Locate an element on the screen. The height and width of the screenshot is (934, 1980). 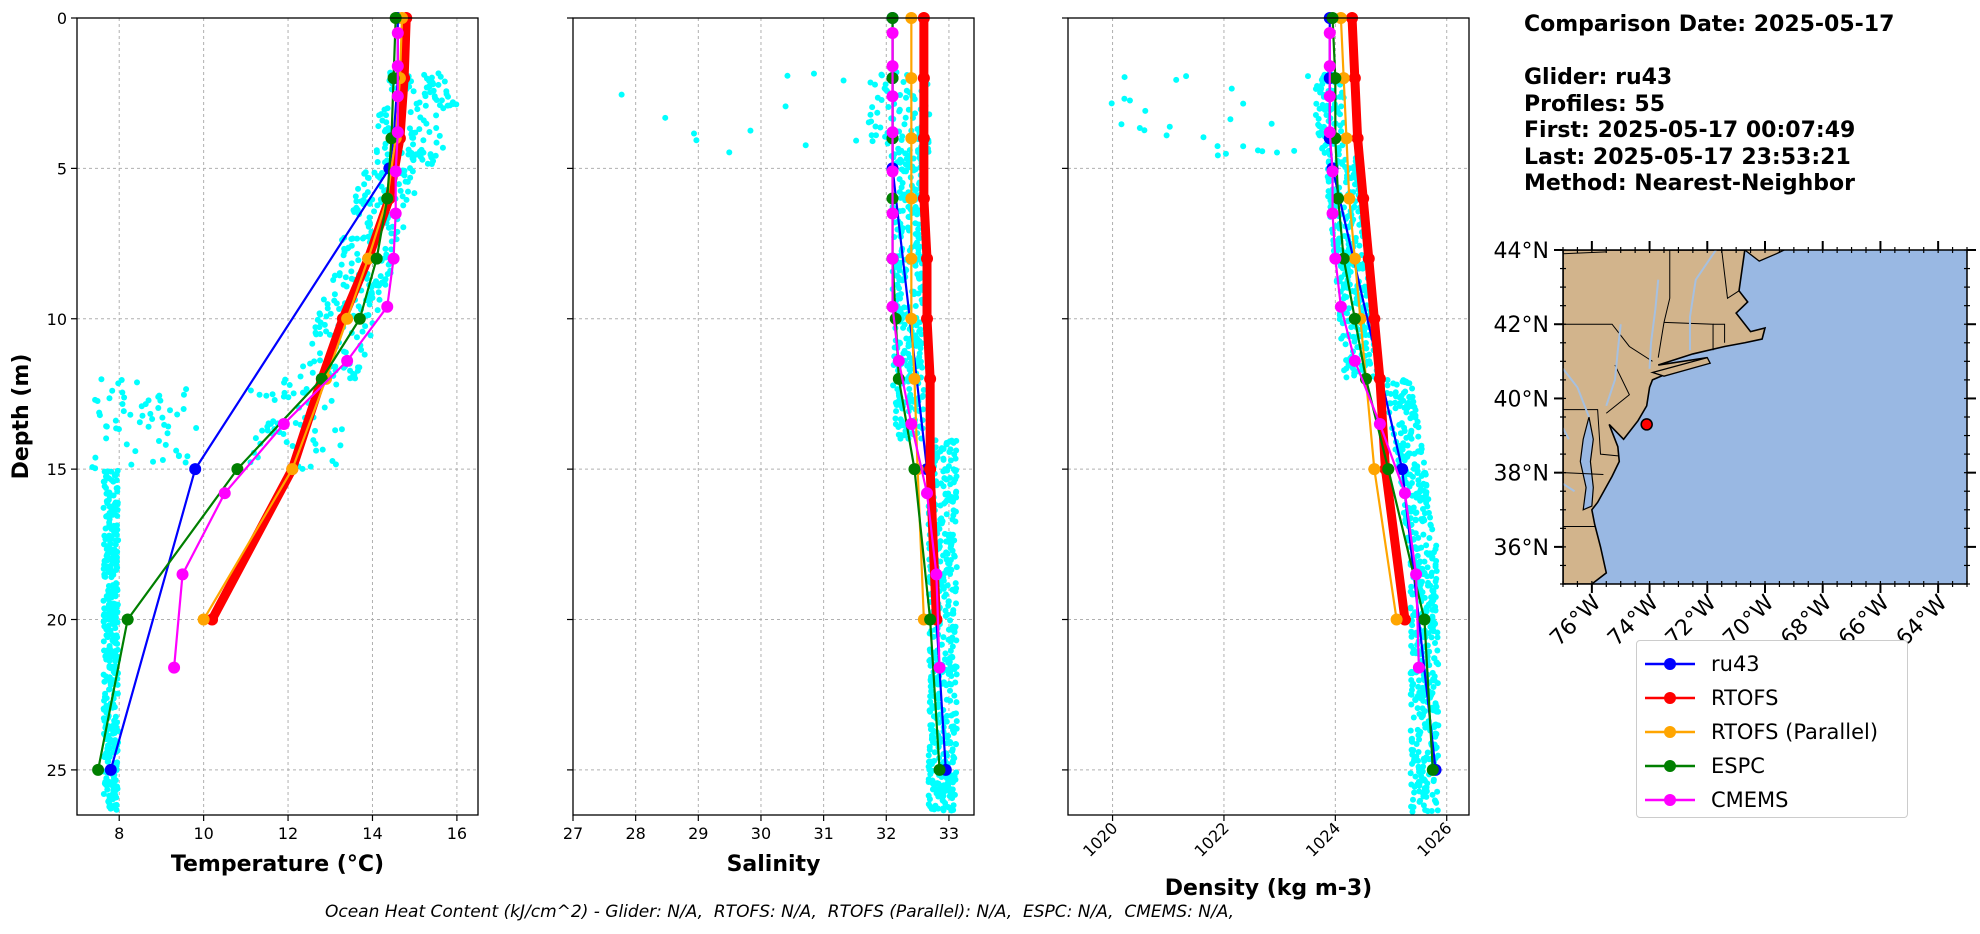
x-tick-label: 1026 is located at coordinates (1434, 839).